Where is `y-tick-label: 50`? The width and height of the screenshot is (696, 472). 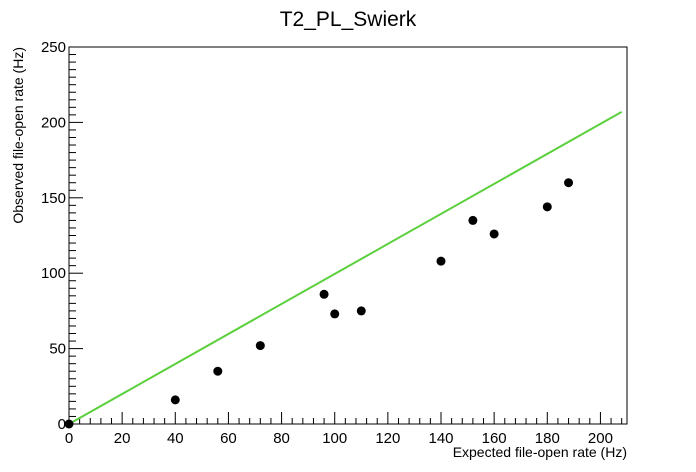
y-tick-label: 50 is located at coordinates (57, 349).